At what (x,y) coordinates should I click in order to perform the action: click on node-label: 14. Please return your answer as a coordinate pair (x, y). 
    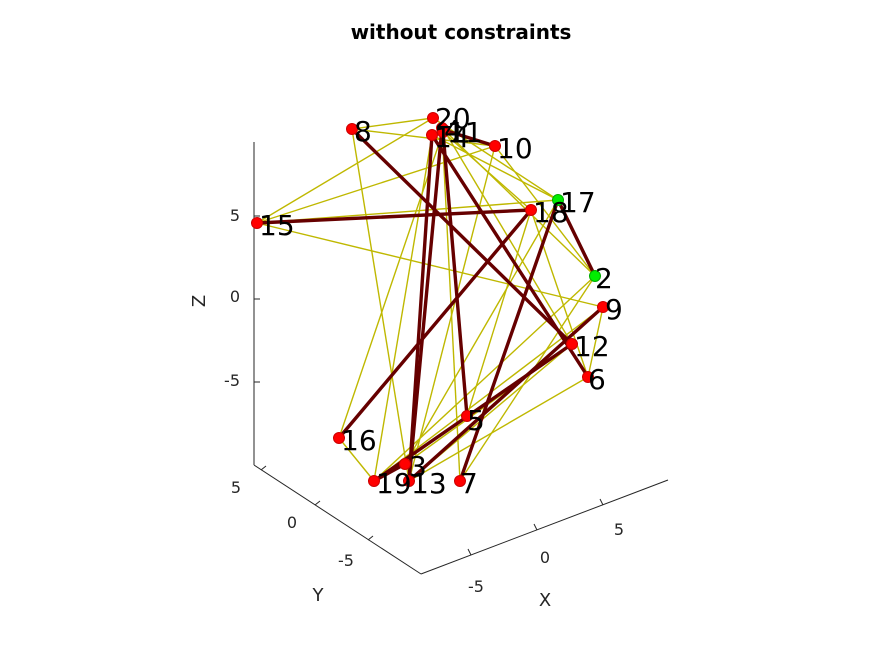
    Looking at the image, I should click on (452, 137).